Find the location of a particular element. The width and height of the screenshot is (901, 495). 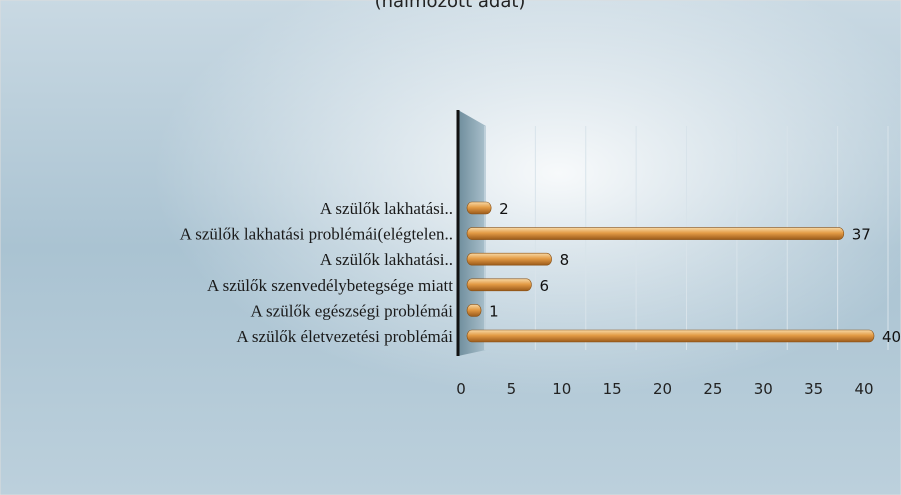

y-tick-label: A szülők egészségi problémái is located at coordinates (351, 310).